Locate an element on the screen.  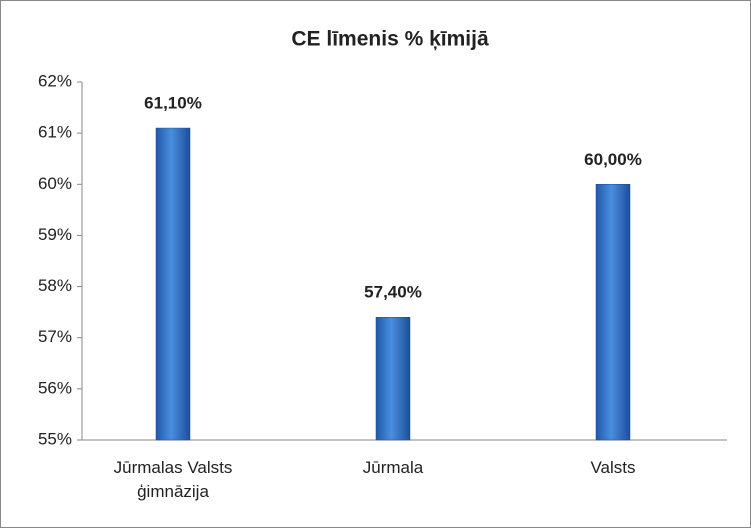
data-label: 61,10% is located at coordinates (173, 103).